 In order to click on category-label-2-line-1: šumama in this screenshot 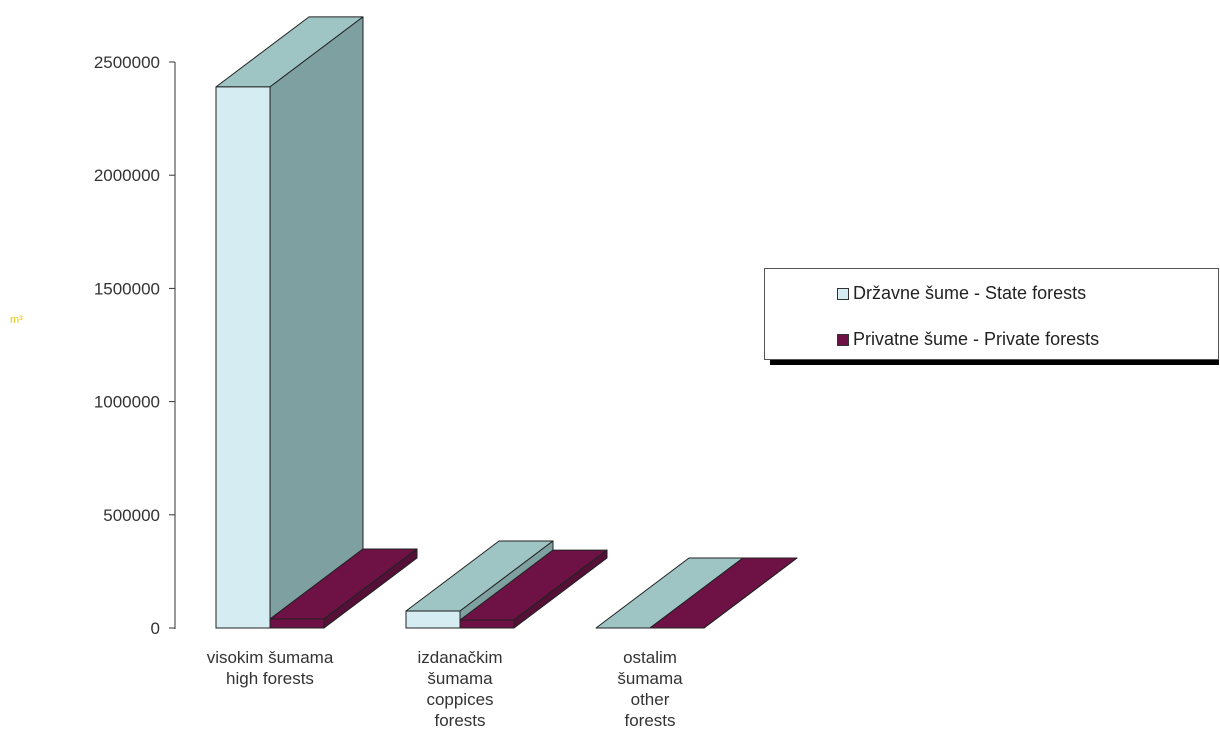, I will do `click(650, 678)`.